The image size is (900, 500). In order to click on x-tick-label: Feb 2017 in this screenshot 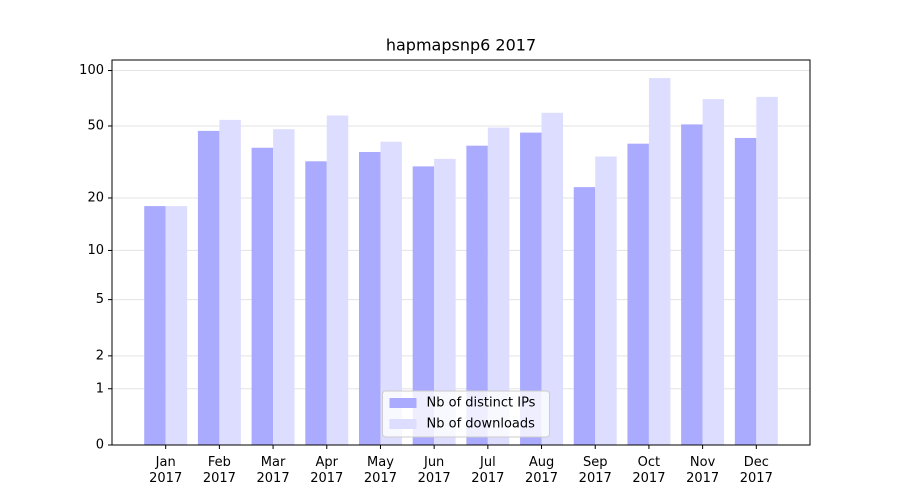, I will do `click(219, 470)`.